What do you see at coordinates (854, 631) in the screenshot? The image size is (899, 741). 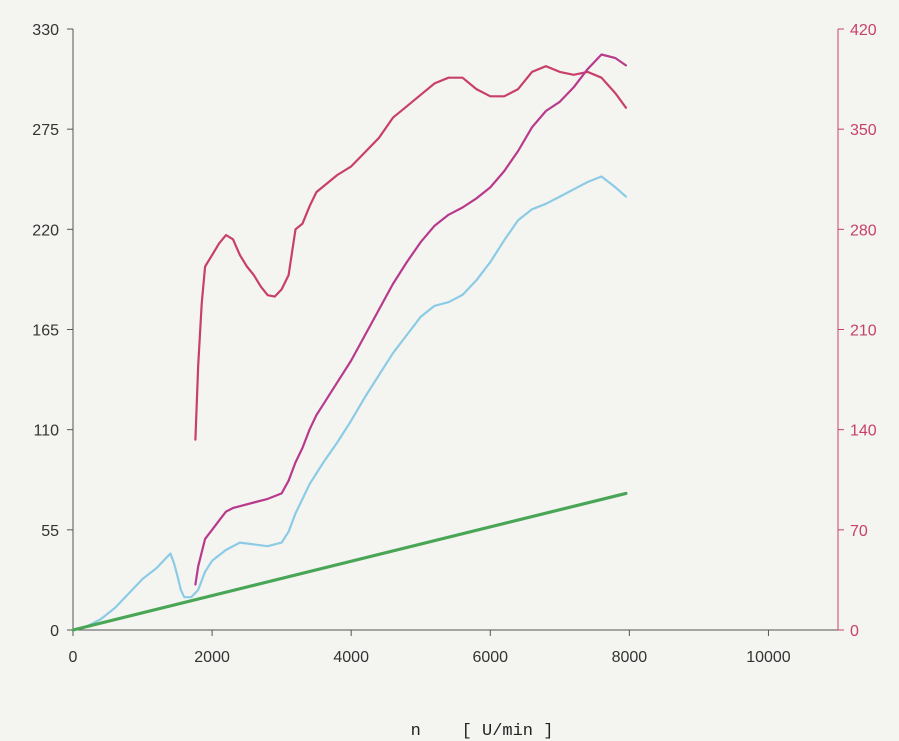 I see `y-right-tick-label: 0` at bounding box center [854, 631].